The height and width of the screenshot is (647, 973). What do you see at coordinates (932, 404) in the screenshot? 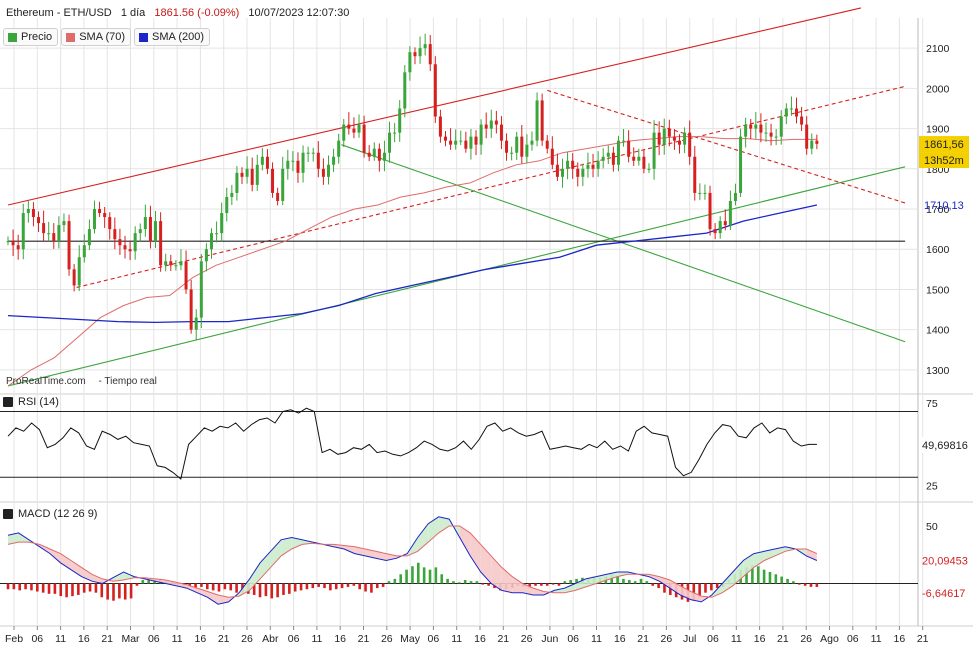
I see `rsi-tick-label: 75` at bounding box center [932, 404].